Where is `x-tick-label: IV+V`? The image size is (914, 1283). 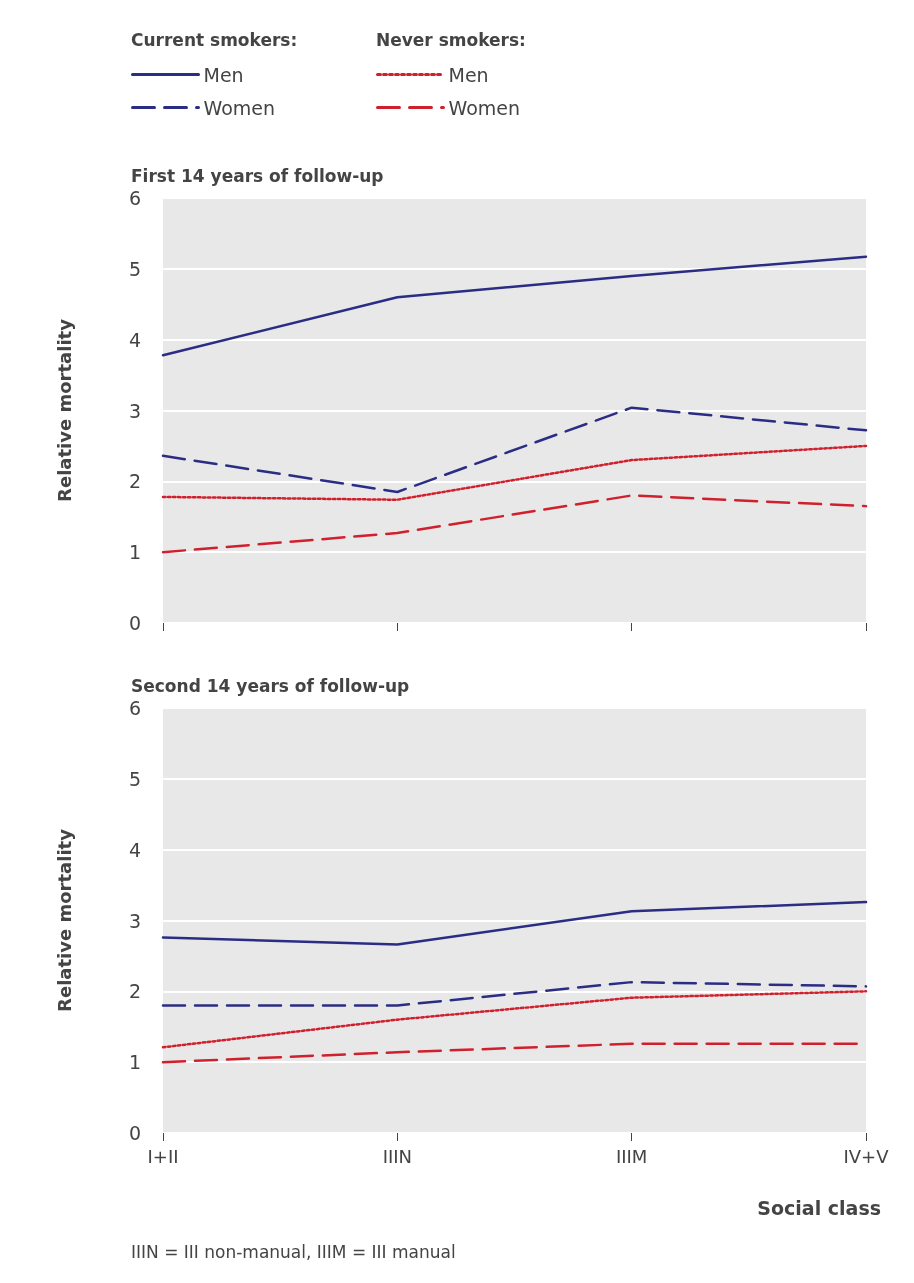 x-tick-label: IV+V is located at coordinates (866, 1156).